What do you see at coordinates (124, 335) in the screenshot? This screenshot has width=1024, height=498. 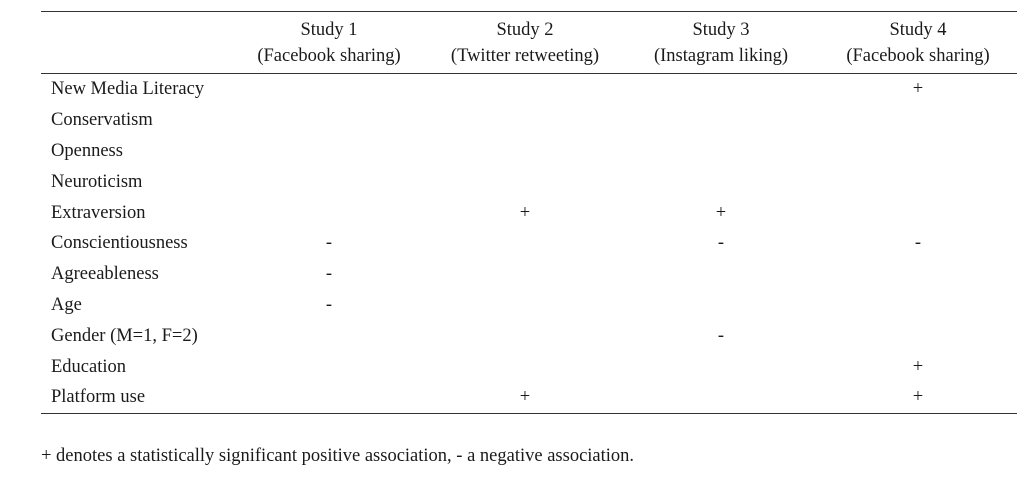 I see `row-label: Gender (M=1, F=2)` at bounding box center [124, 335].